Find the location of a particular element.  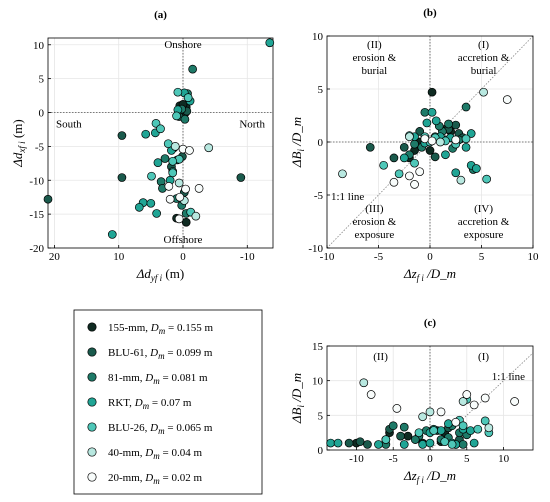

y-tick-label: 5 is located at coordinates (321, 416).